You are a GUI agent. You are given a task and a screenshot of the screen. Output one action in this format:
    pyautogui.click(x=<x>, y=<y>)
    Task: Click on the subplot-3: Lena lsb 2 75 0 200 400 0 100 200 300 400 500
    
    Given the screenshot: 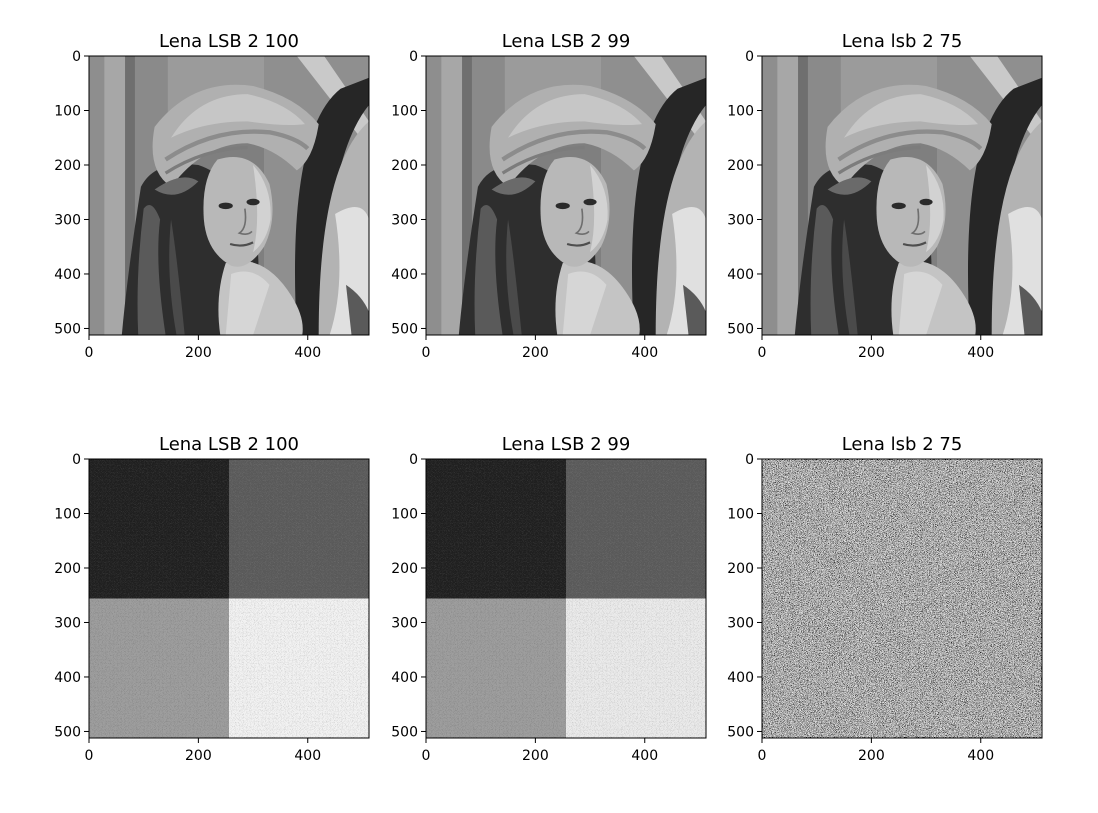 What is the action you would take?
    pyautogui.click(x=885, y=196)
    